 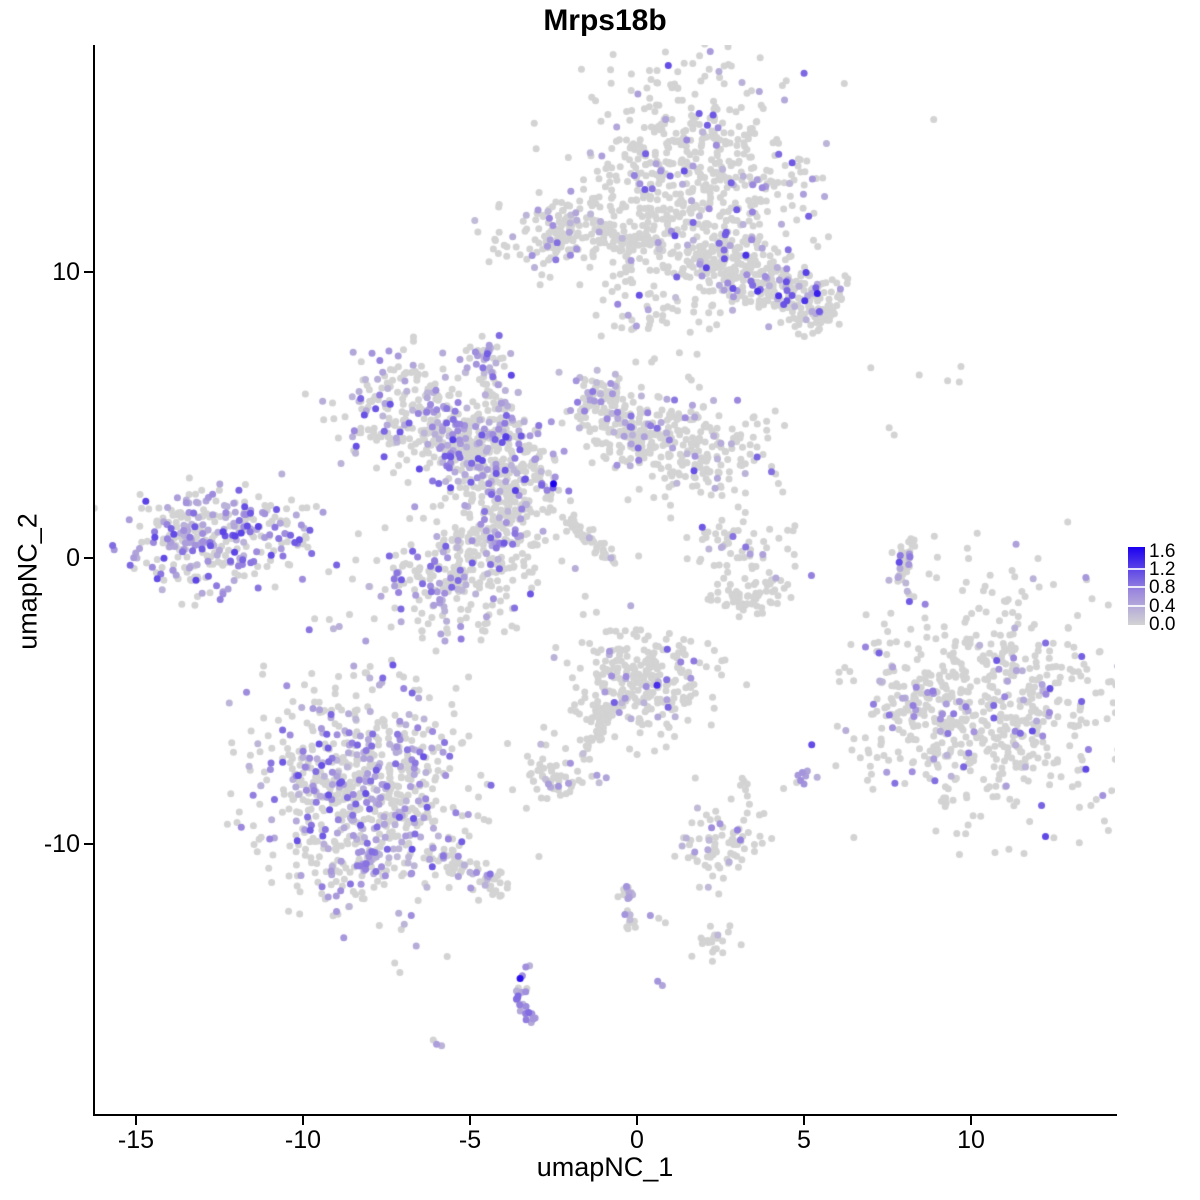 I want to click on legend-colorbar, so click(x=1136, y=586).